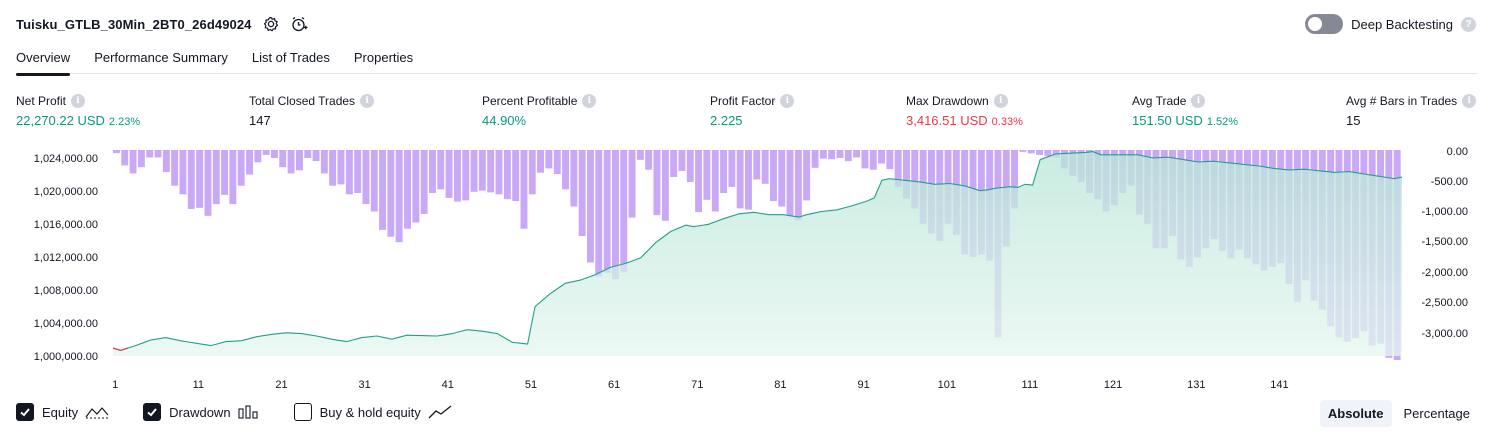  Describe the element at coordinates (78, 111) in the screenshot. I see `metric-net-profit: Net Profit i 22,270.22 USD 2.23%` at that location.